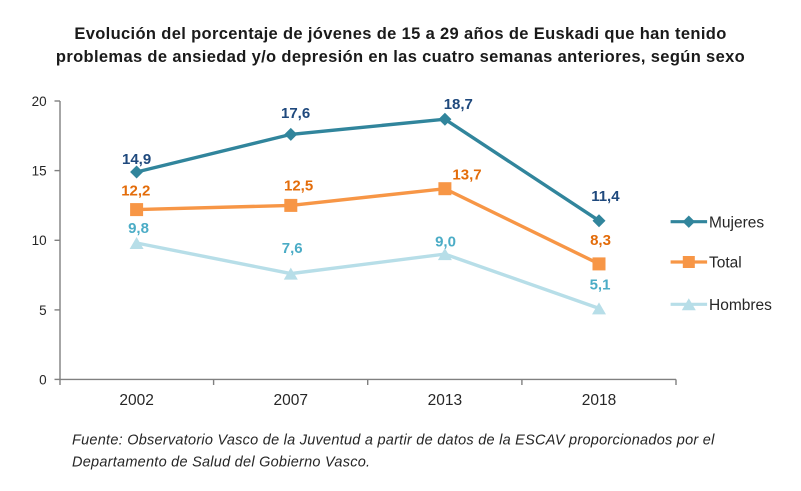 The height and width of the screenshot is (491, 801). I want to click on svg-text: 8,3, so click(600, 240).